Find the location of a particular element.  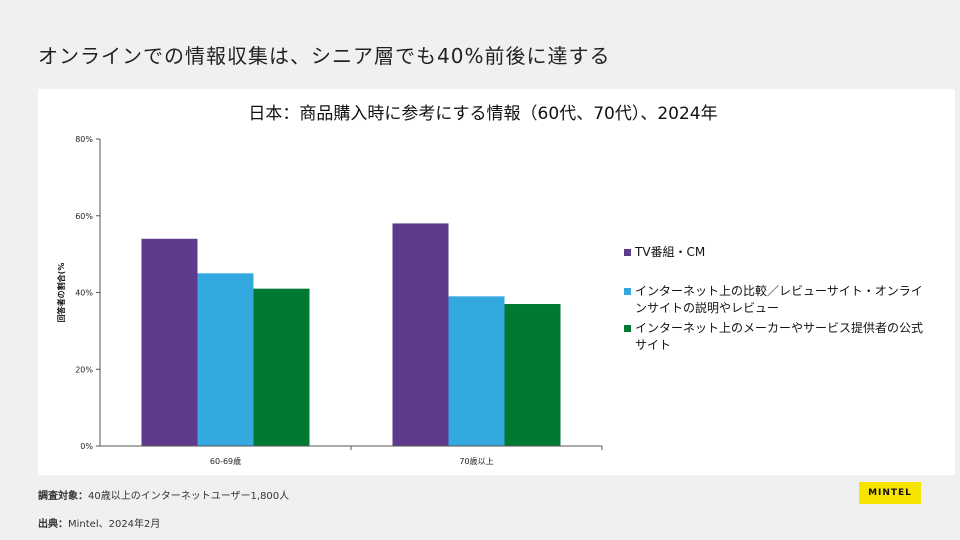

y-tick-label-0: 0% is located at coordinates (86, 446).